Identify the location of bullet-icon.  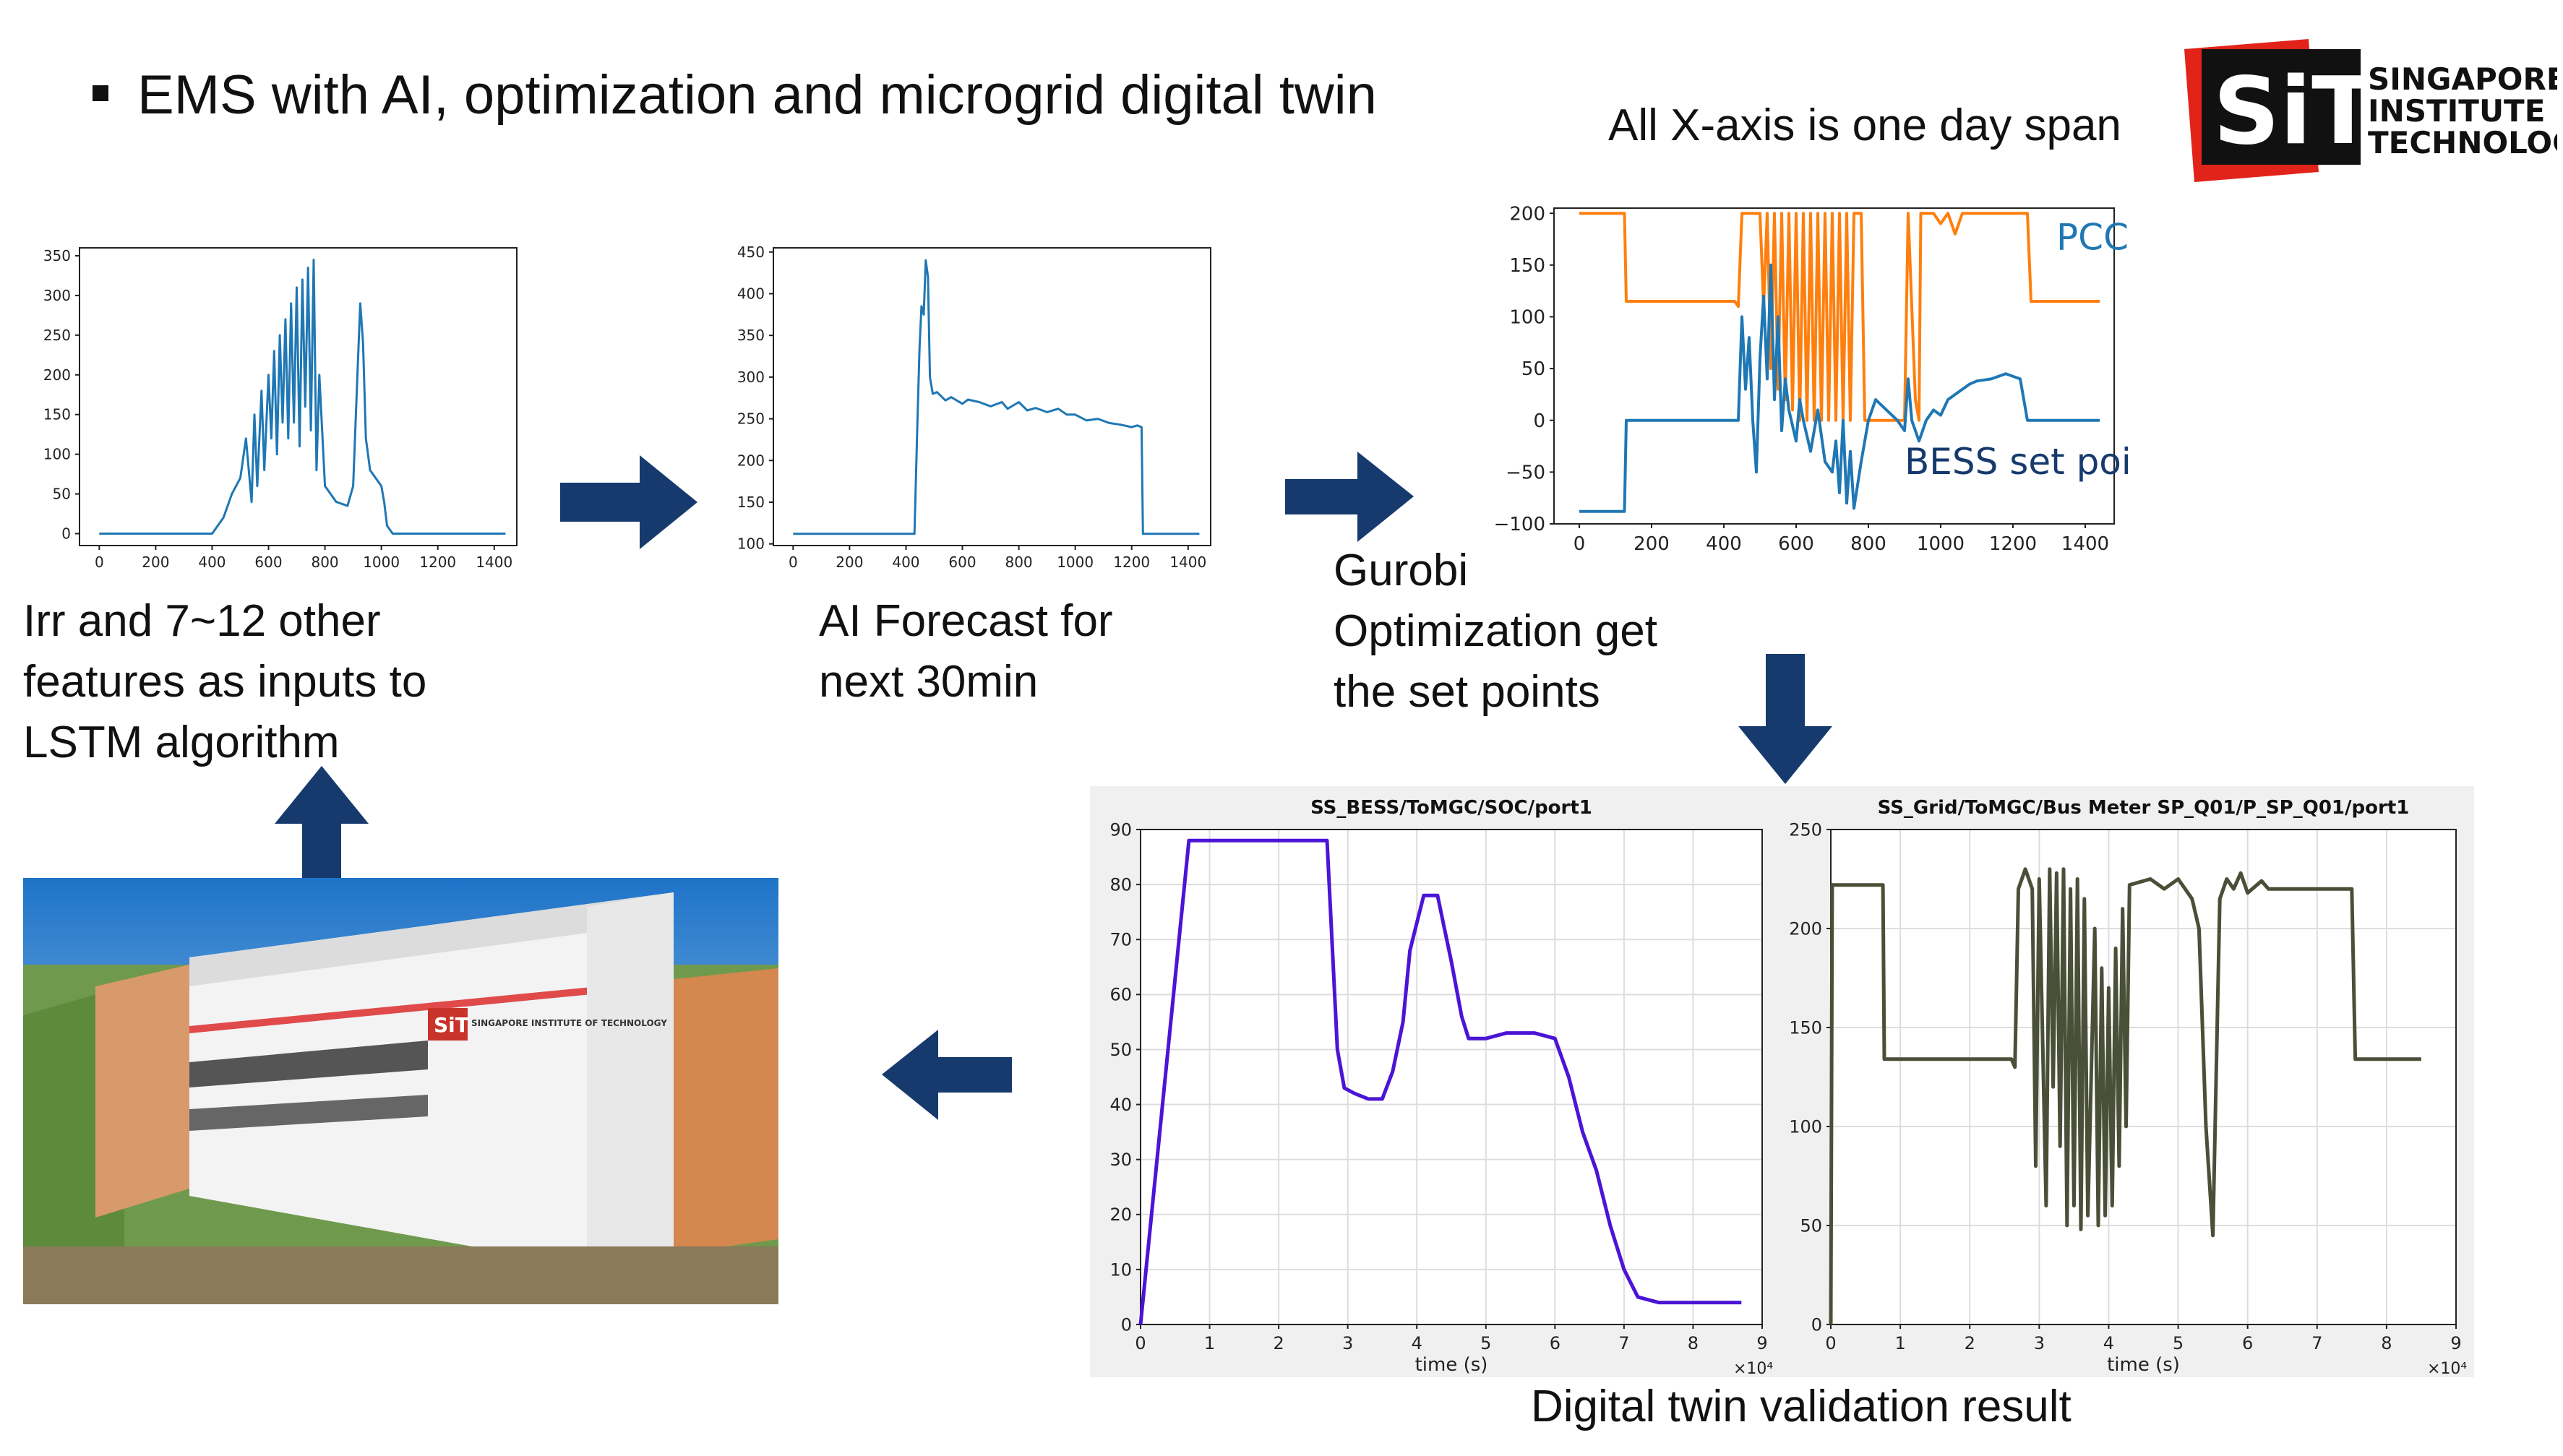
(100, 93).